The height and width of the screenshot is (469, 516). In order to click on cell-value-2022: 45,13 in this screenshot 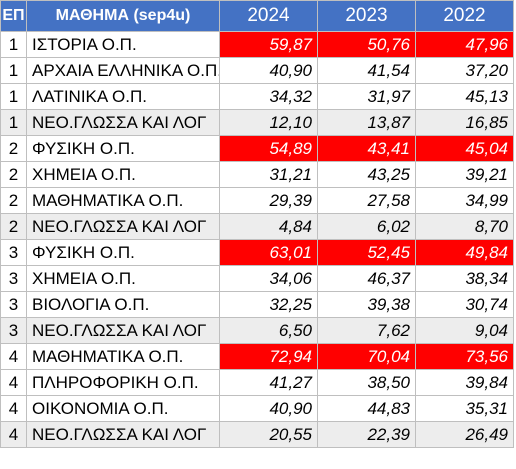, I will do `click(464, 96)`.